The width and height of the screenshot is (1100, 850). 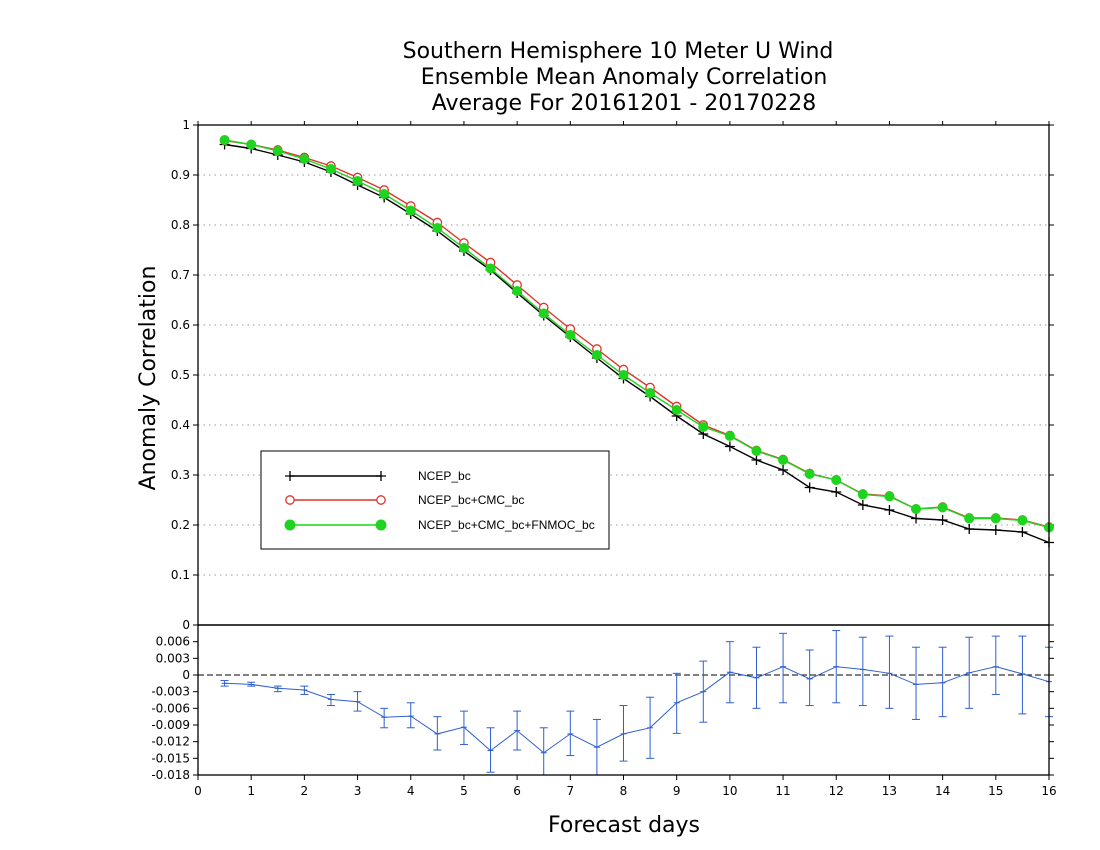 I want to click on bottom-y-tick-label: -0.018, so click(x=170, y=775).